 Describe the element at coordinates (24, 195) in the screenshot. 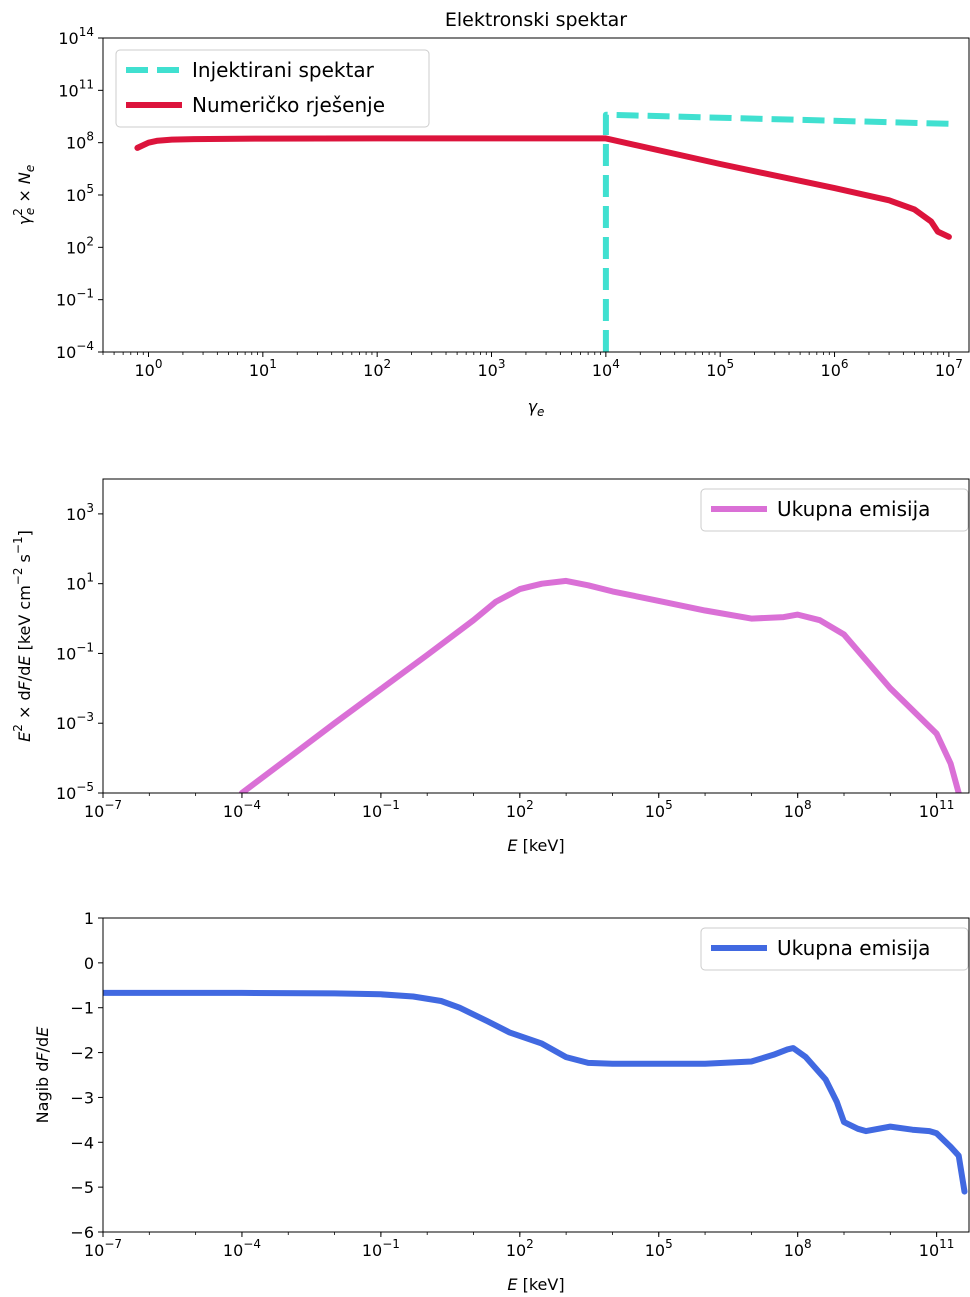

I see `y-axis-label: γ2e × Ne` at that location.